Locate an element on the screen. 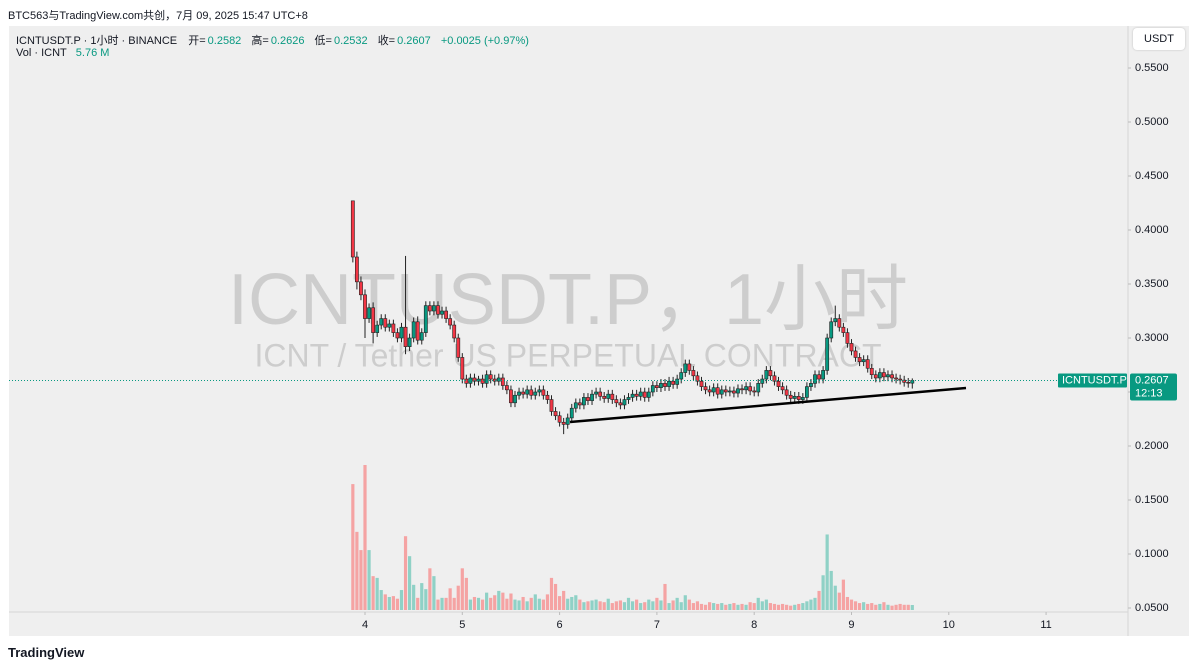 Image resolution: width=1199 pixels, height=668 pixels. symbol-tag: ICNTUSDT.P is located at coordinates (1094, 380).